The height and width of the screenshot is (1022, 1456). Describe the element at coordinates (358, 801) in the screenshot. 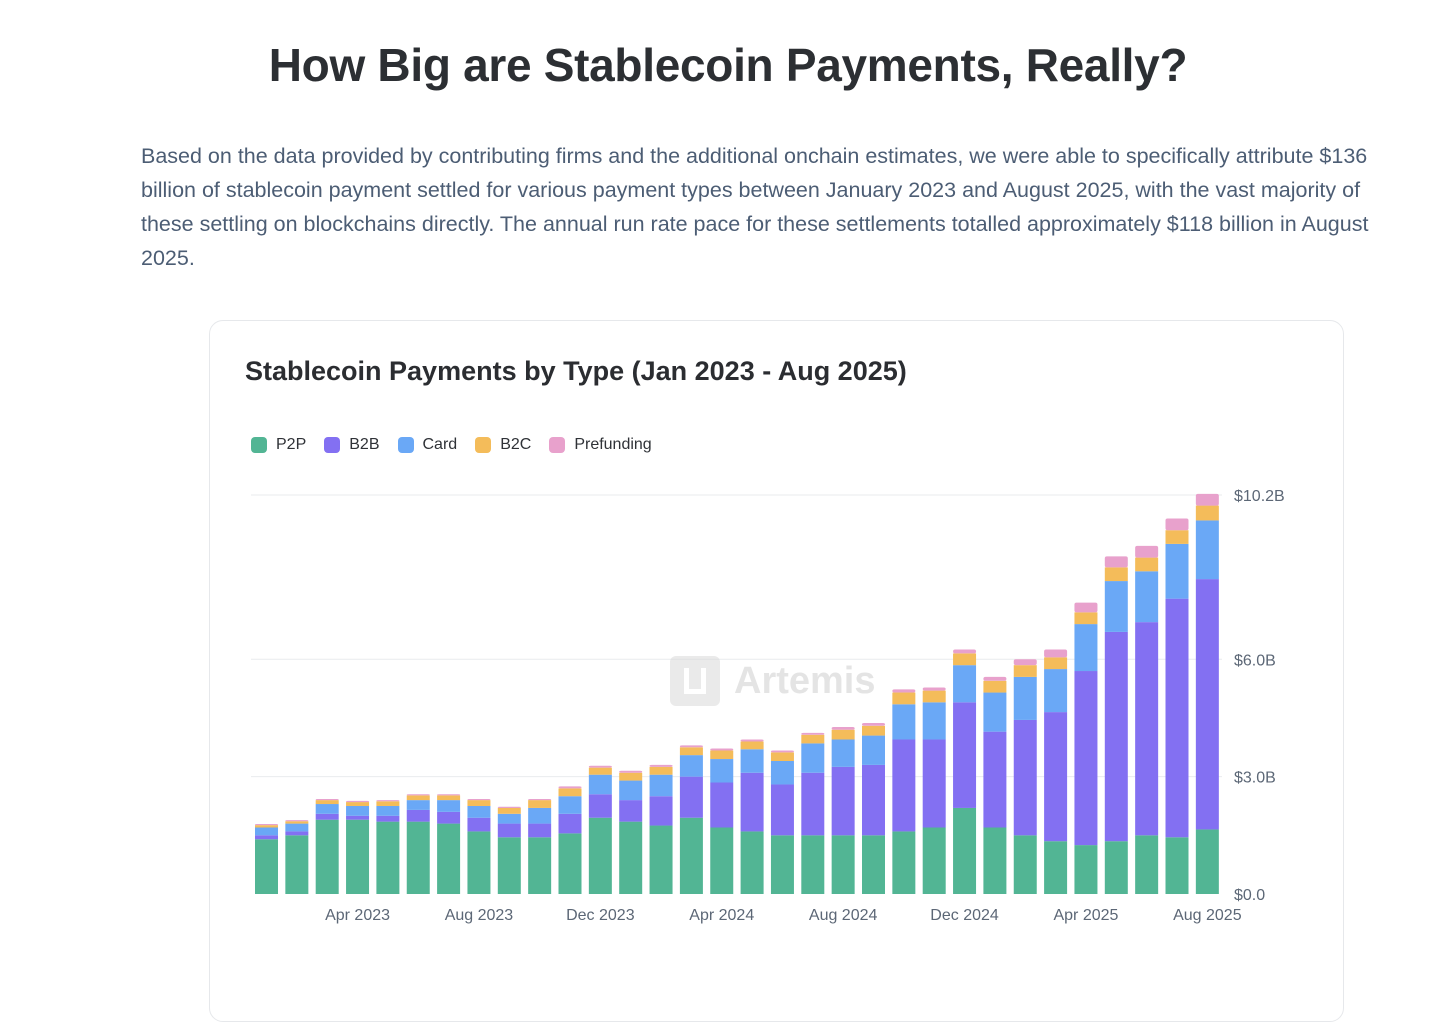

I see `bar-segment-prefunding: Apr 2023 Prefunding: 0.03` at that location.